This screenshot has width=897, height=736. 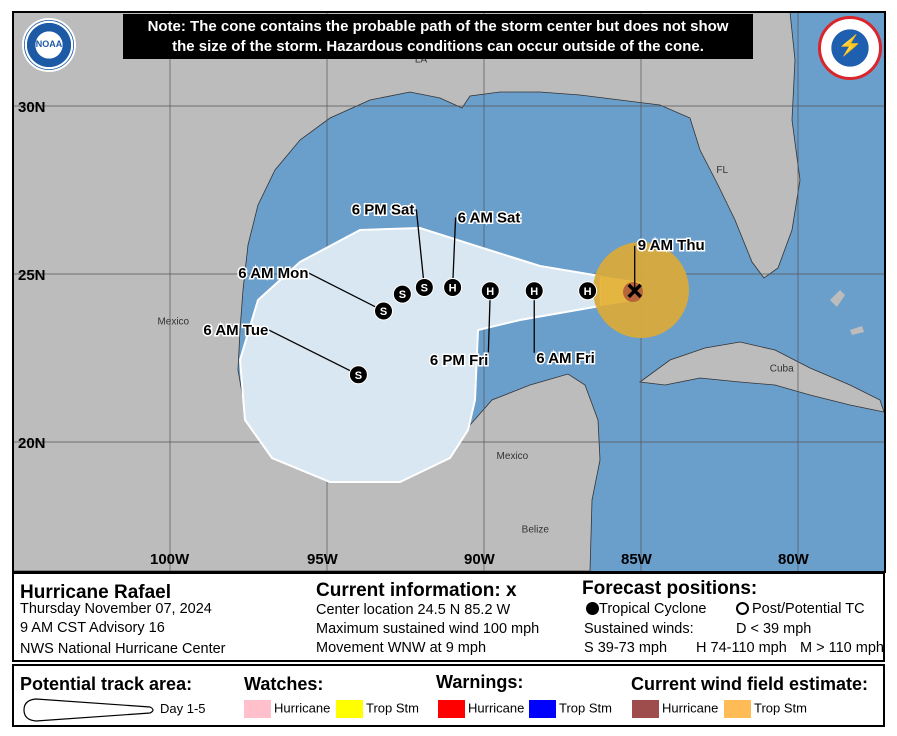 What do you see at coordinates (96, 592) in the screenshot?
I see `storm-name: Hurricane Rafael` at bounding box center [96, 592].